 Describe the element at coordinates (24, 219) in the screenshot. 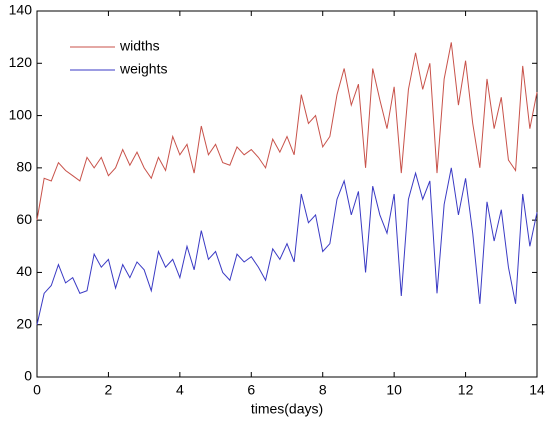

I see `y-tick-label: 60` at that location.